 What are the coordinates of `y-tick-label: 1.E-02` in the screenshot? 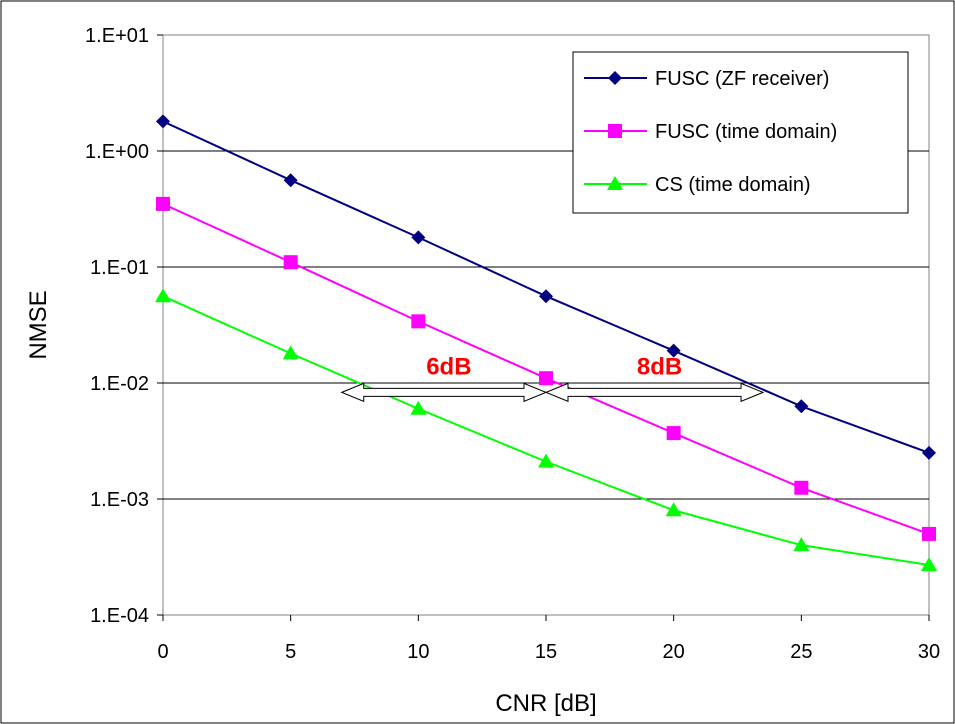 It's located at (119, 384).